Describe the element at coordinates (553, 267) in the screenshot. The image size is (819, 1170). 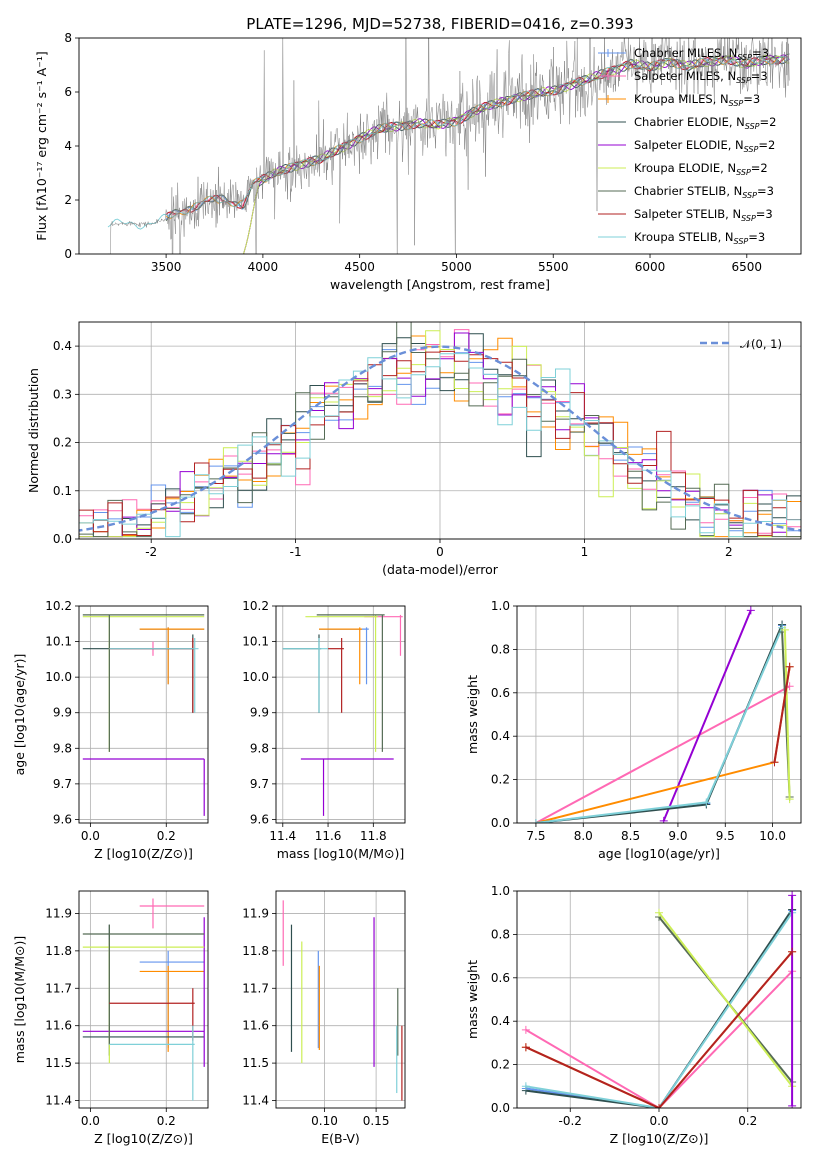
I see `x-tick-label: 5500` at that location.